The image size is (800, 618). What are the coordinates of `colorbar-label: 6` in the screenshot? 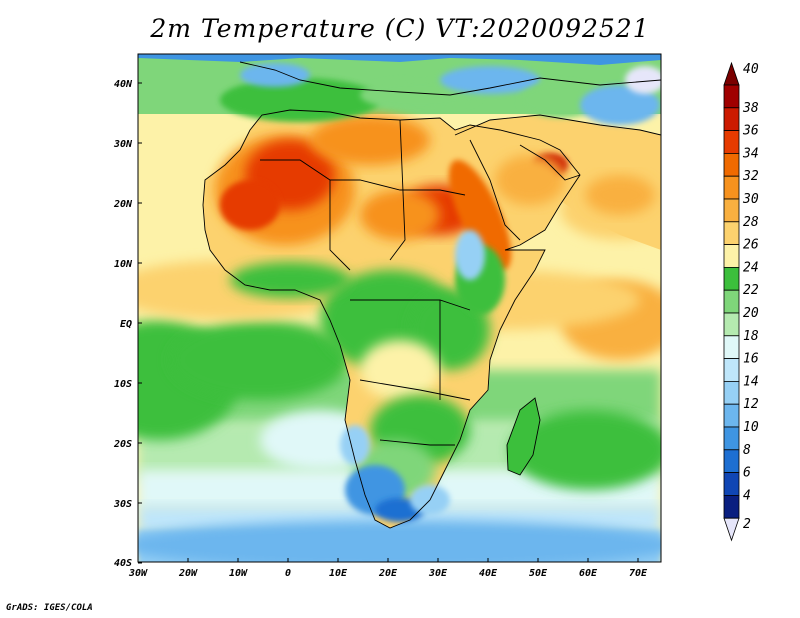 It's located at (747, 473).